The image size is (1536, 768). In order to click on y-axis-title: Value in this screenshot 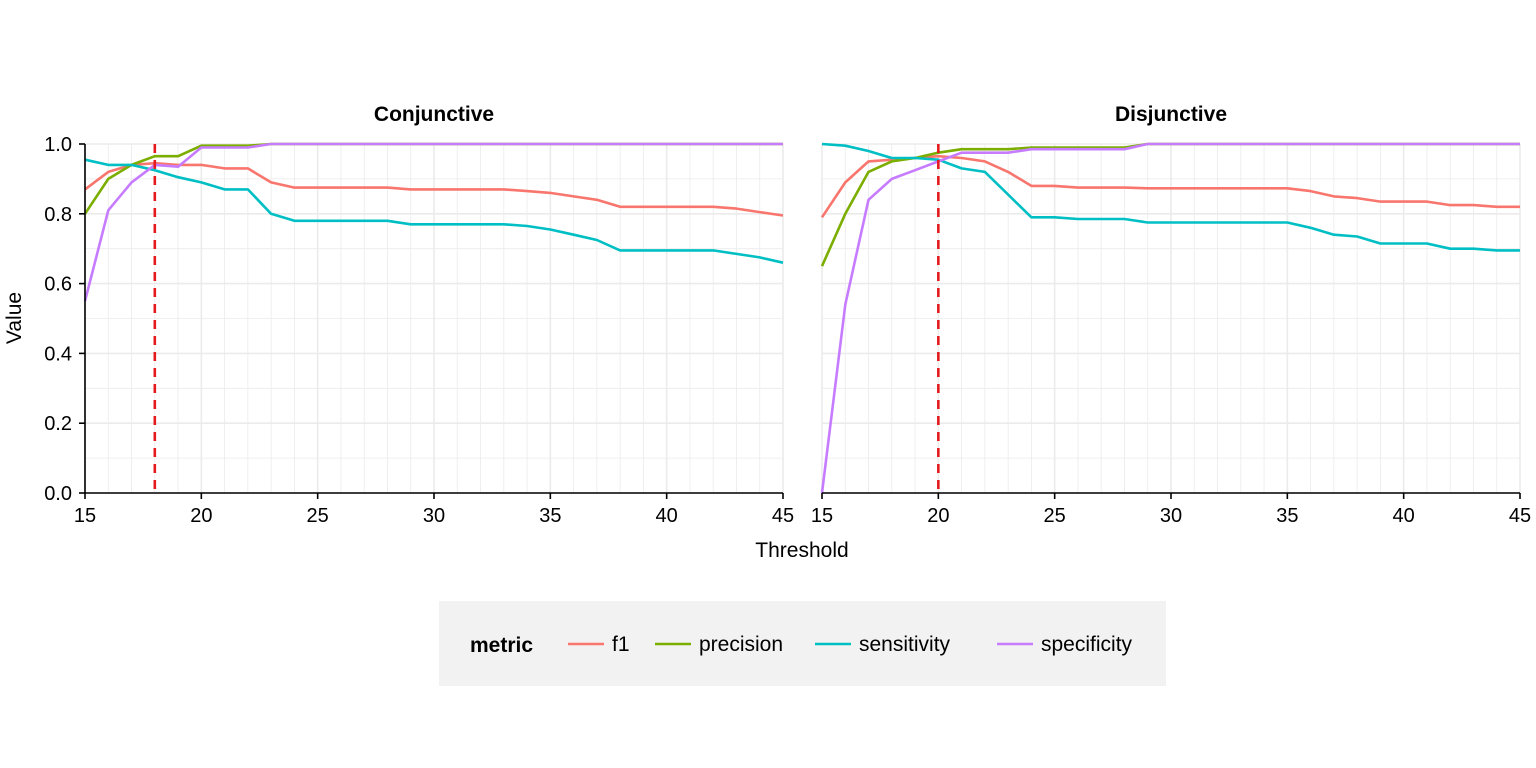, I will do `click(14, 318)`.